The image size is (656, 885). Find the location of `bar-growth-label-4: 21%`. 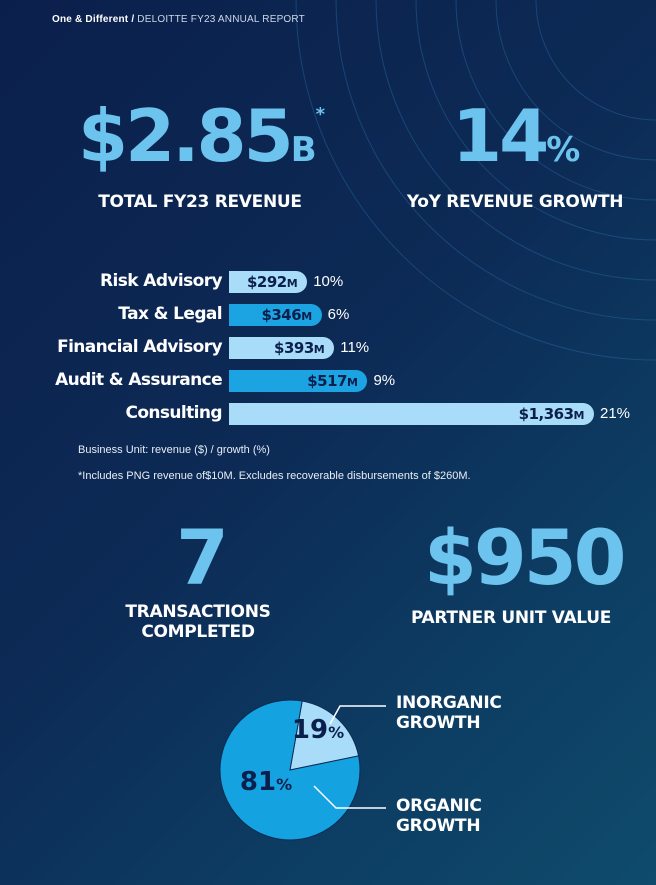

bar-growth-label-4: 21% is located at coordinates (615, 413).